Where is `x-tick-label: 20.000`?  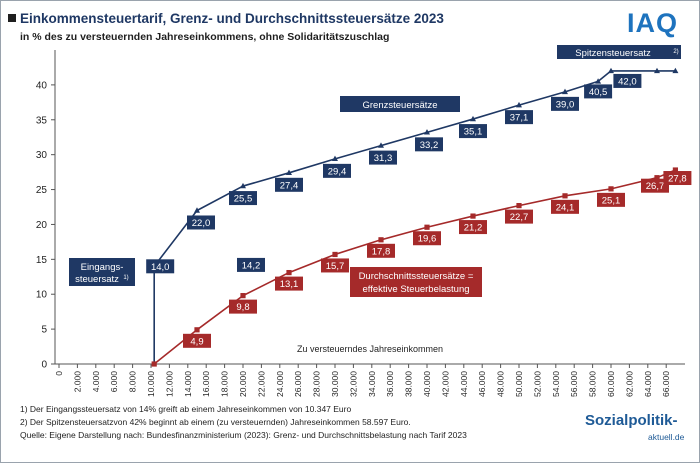 x-tick-label: 20.000 is located at coordinates (243, 384).